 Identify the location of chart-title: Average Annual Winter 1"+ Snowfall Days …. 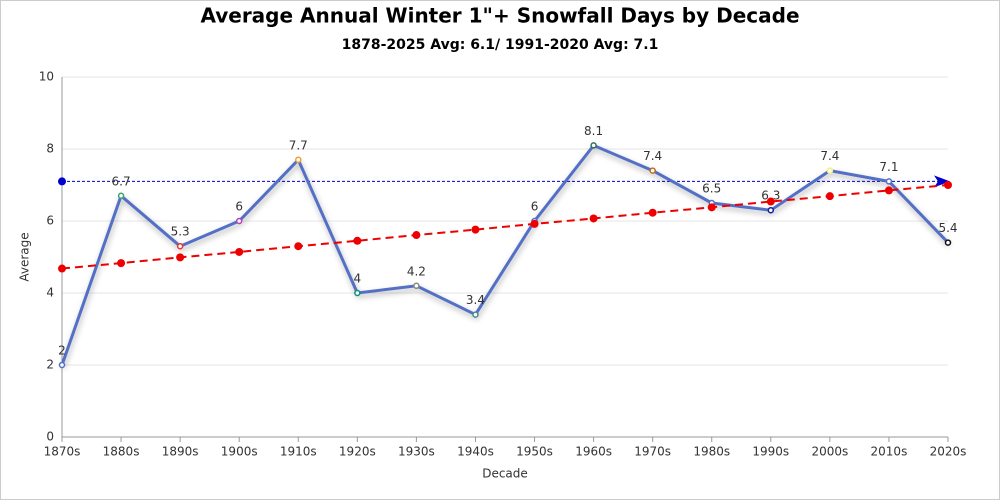
(499, 16).